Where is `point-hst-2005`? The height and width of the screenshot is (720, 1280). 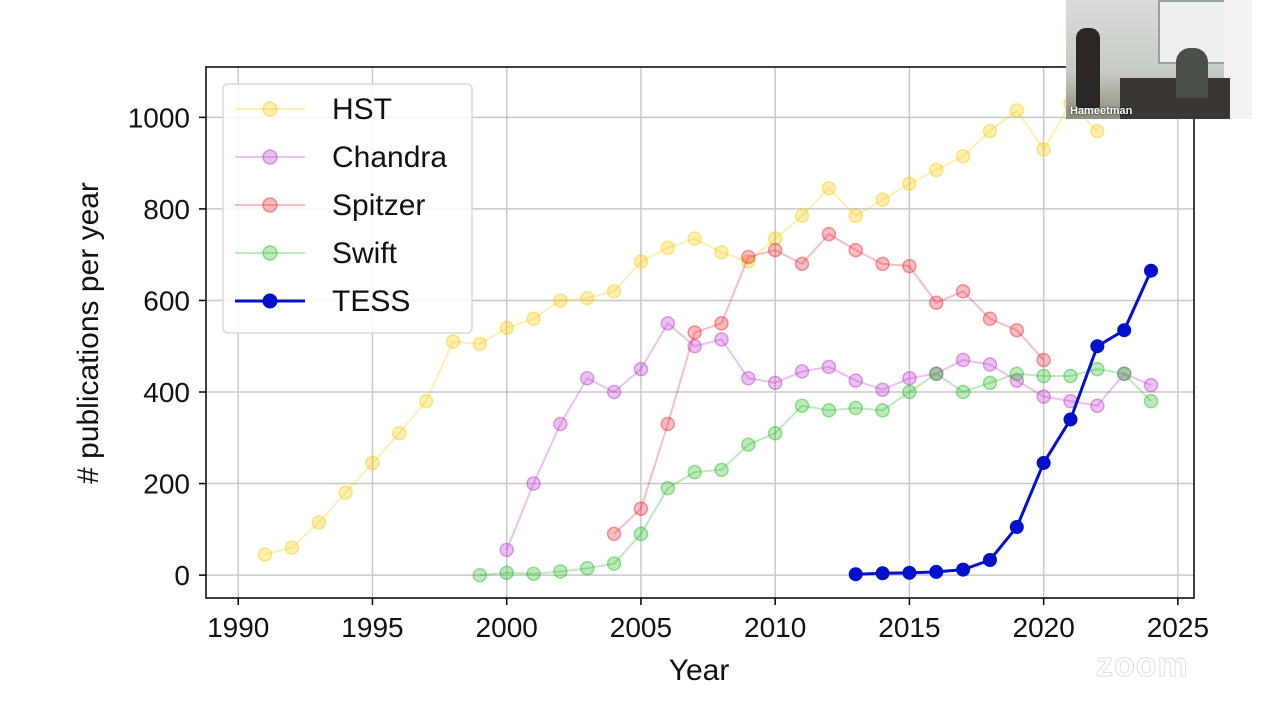 point-hst-2005 is located at coordinates (641, 261).